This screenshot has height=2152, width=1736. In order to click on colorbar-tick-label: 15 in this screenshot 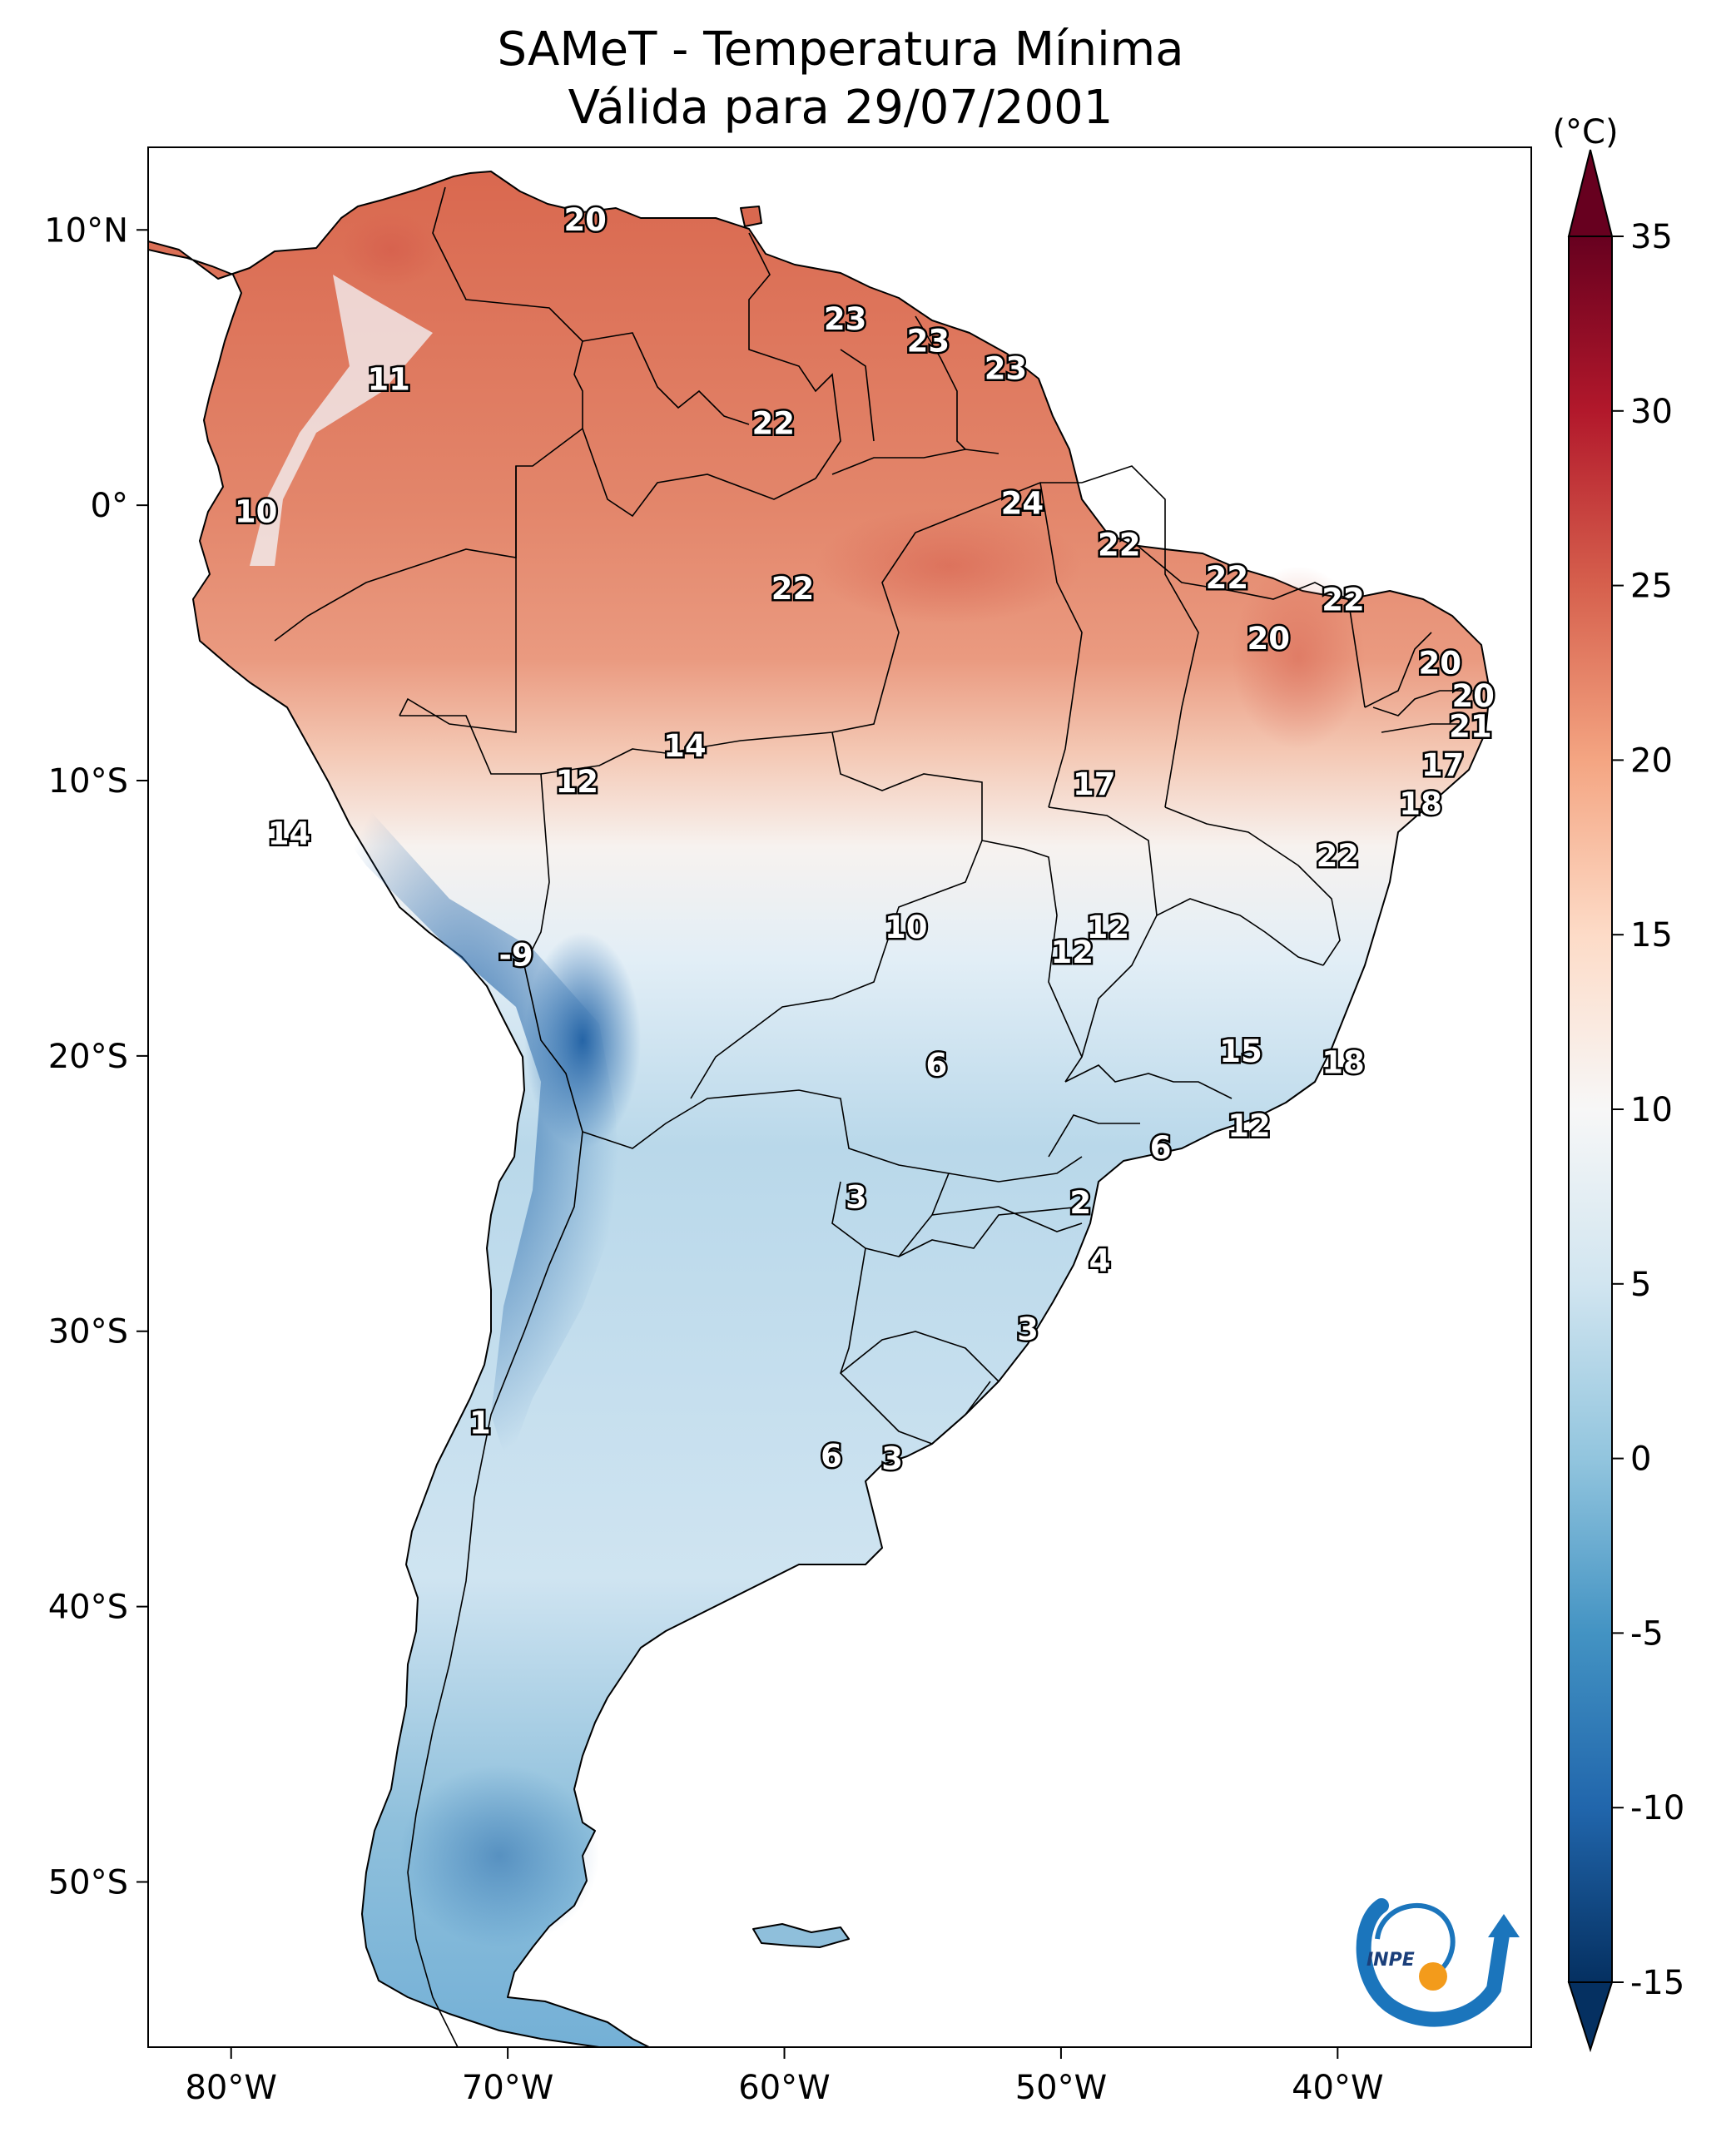, I will do `click(1652, 935)`.